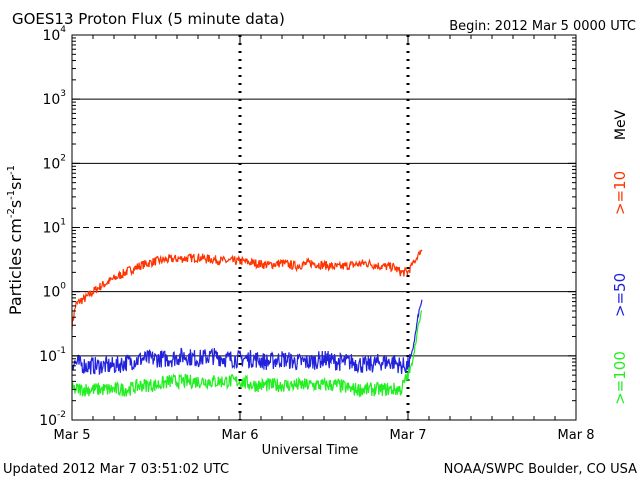  What do you see at coordinates (54, 98) in the screenshot?
I see `y-tick-label: 10³` at bounding box center [54, 98].